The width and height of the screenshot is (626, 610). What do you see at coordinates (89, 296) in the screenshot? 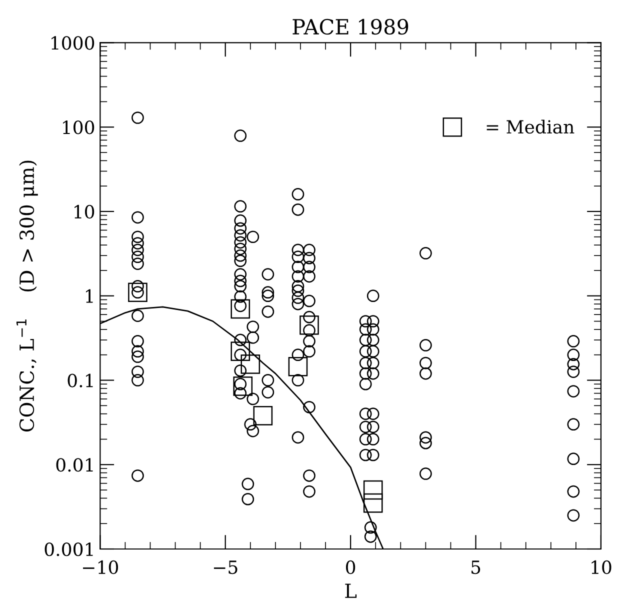
I see `y-tick-label: 1` at bounding box center [89, 296].